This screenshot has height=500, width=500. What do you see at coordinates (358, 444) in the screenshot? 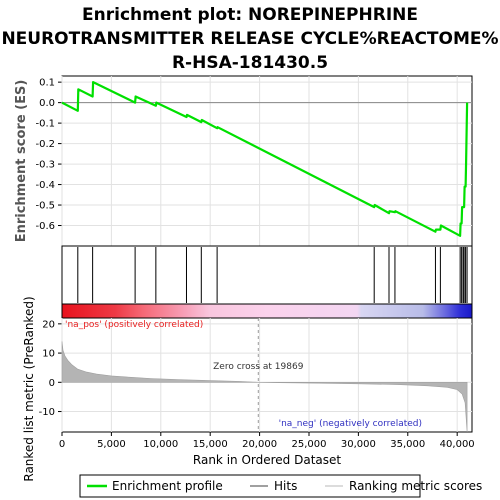
I see `xtick-label: 30,000` at bounding box center [358, 444].